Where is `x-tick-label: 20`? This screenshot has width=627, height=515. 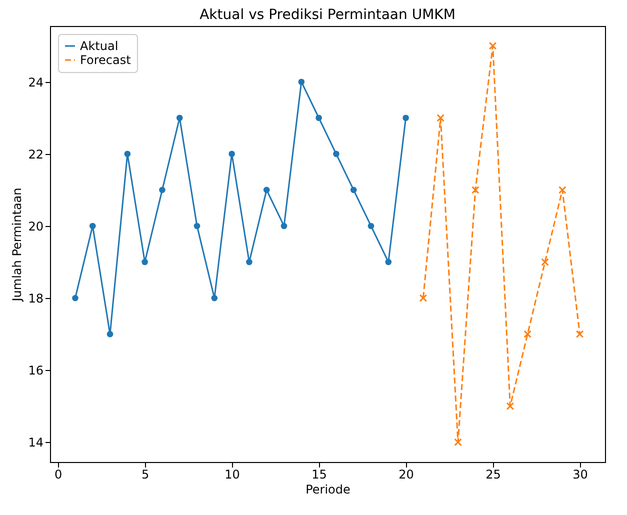 x-tick-label: 20 is located at coordinates (406, 475).